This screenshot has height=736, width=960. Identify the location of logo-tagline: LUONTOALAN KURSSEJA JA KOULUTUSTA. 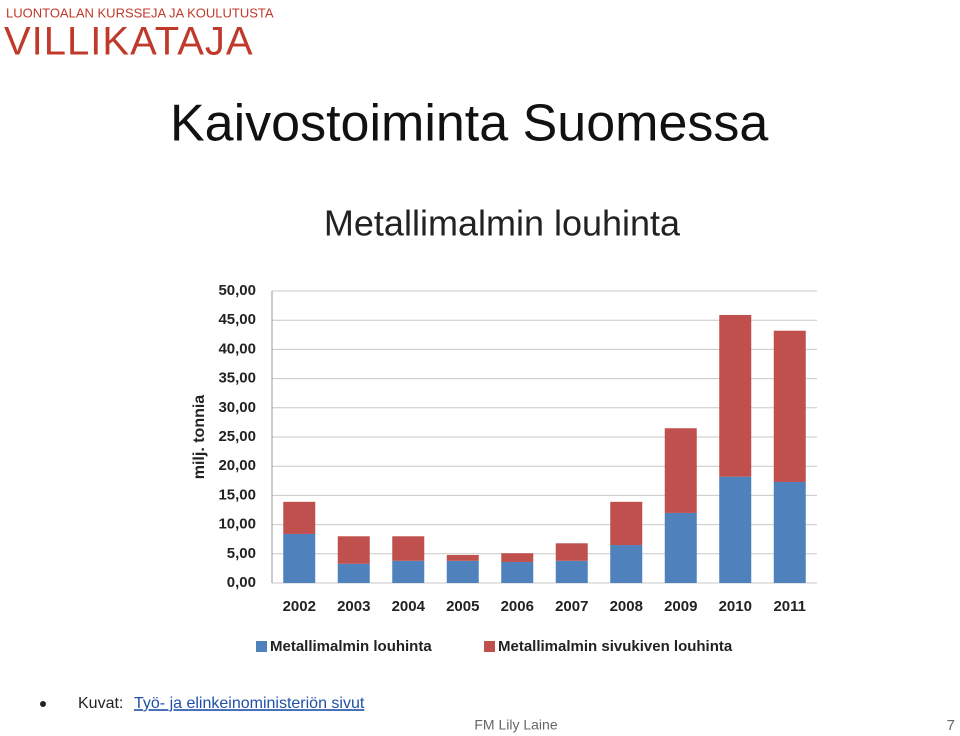
(140, 12).